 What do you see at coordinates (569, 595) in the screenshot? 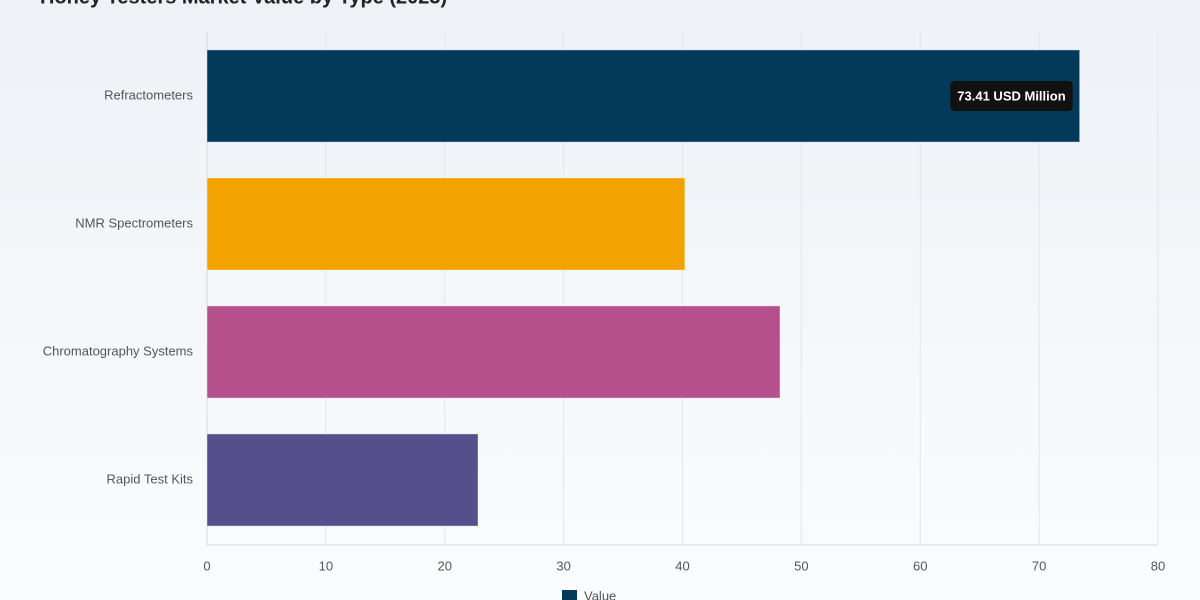
I see `legend-swatch` at bounding box center [569, 595].